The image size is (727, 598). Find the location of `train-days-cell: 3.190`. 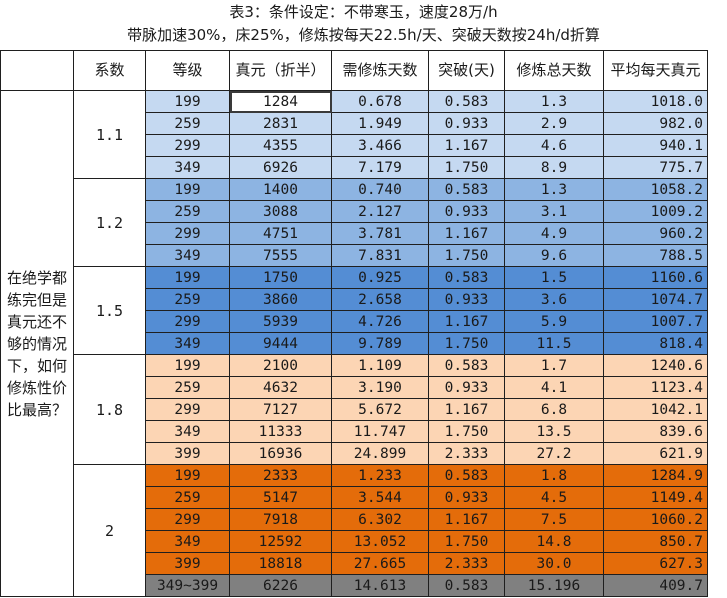

train-days-cell: 3.190 is located at coordinates (380, 387).